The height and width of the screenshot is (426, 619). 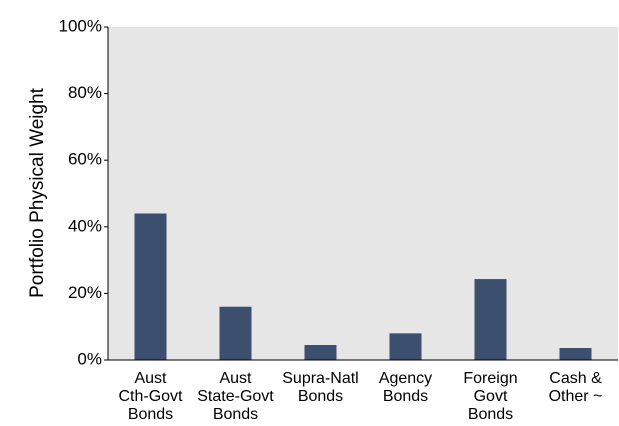 I want to click on y-axis-label: Portfolio Physical Weight, so click(x=37, y=192).